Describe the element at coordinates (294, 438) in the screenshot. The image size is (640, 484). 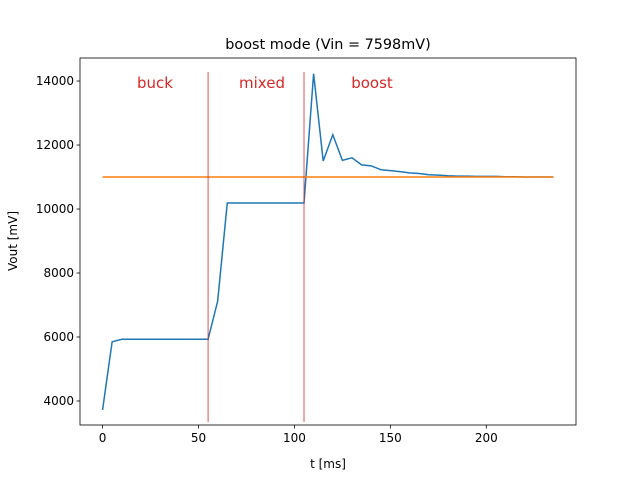
I see `x-tick-label: 100` at that location.